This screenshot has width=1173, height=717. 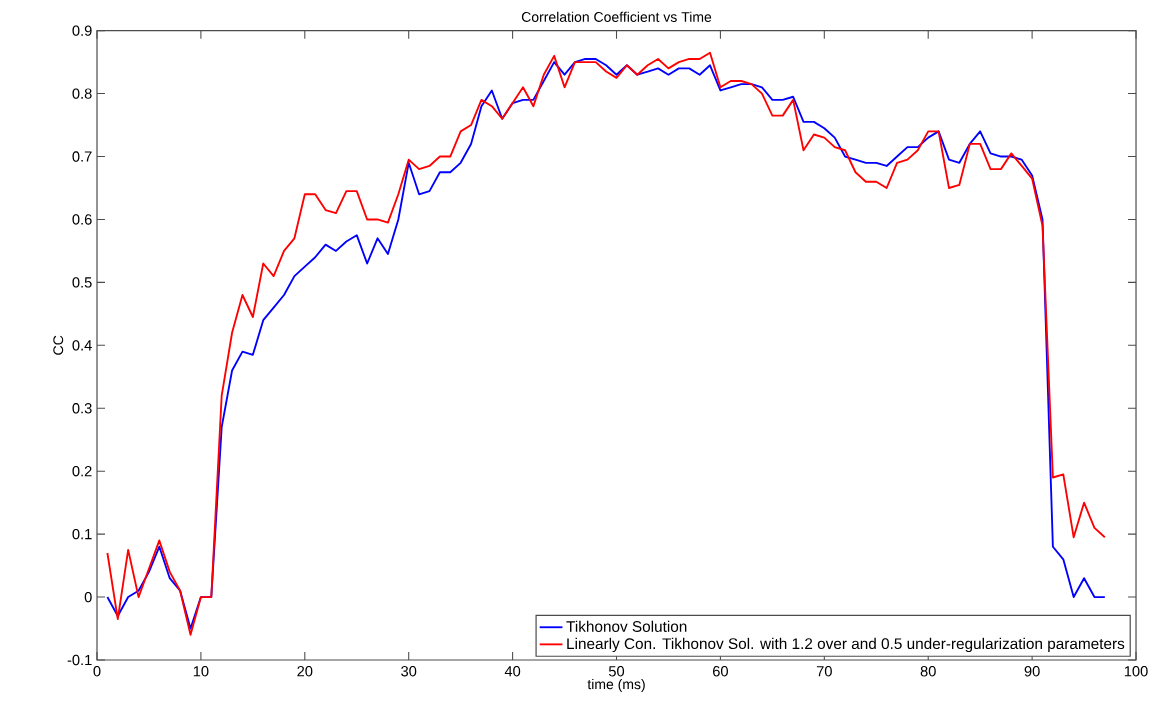 I want to click on y-tick-label: -0.1, so click(x=79, y=660).